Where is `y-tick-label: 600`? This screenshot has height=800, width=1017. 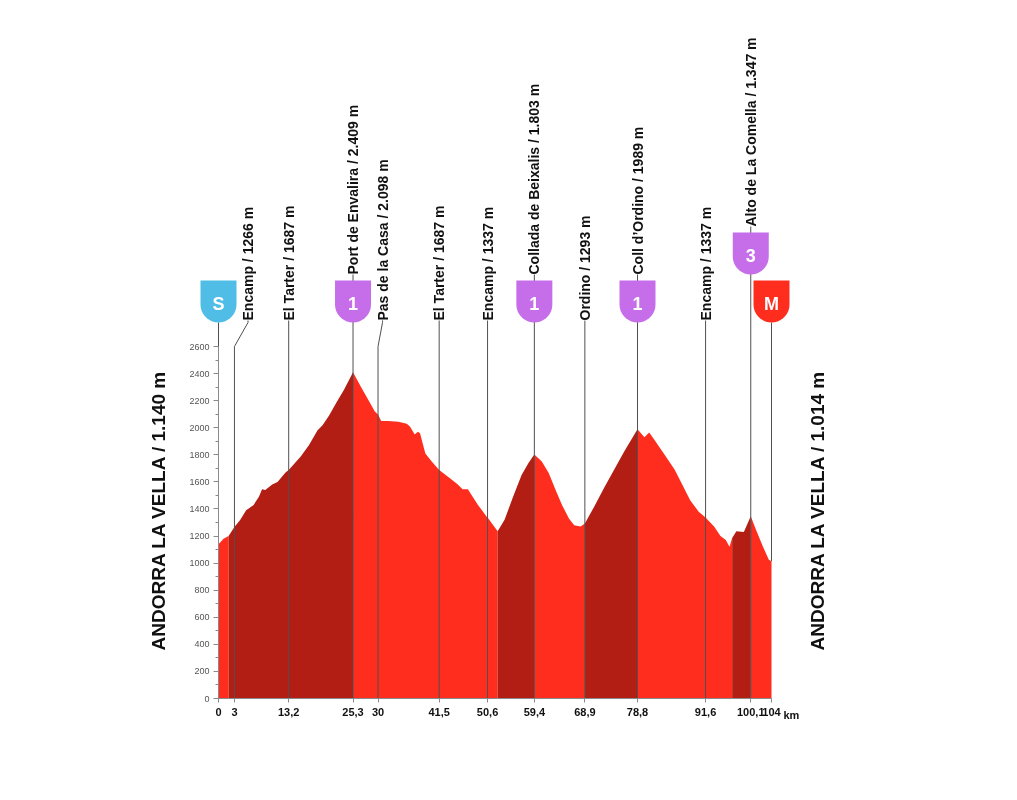 y-tick-label: 600 is located at coordinates (202, 617).